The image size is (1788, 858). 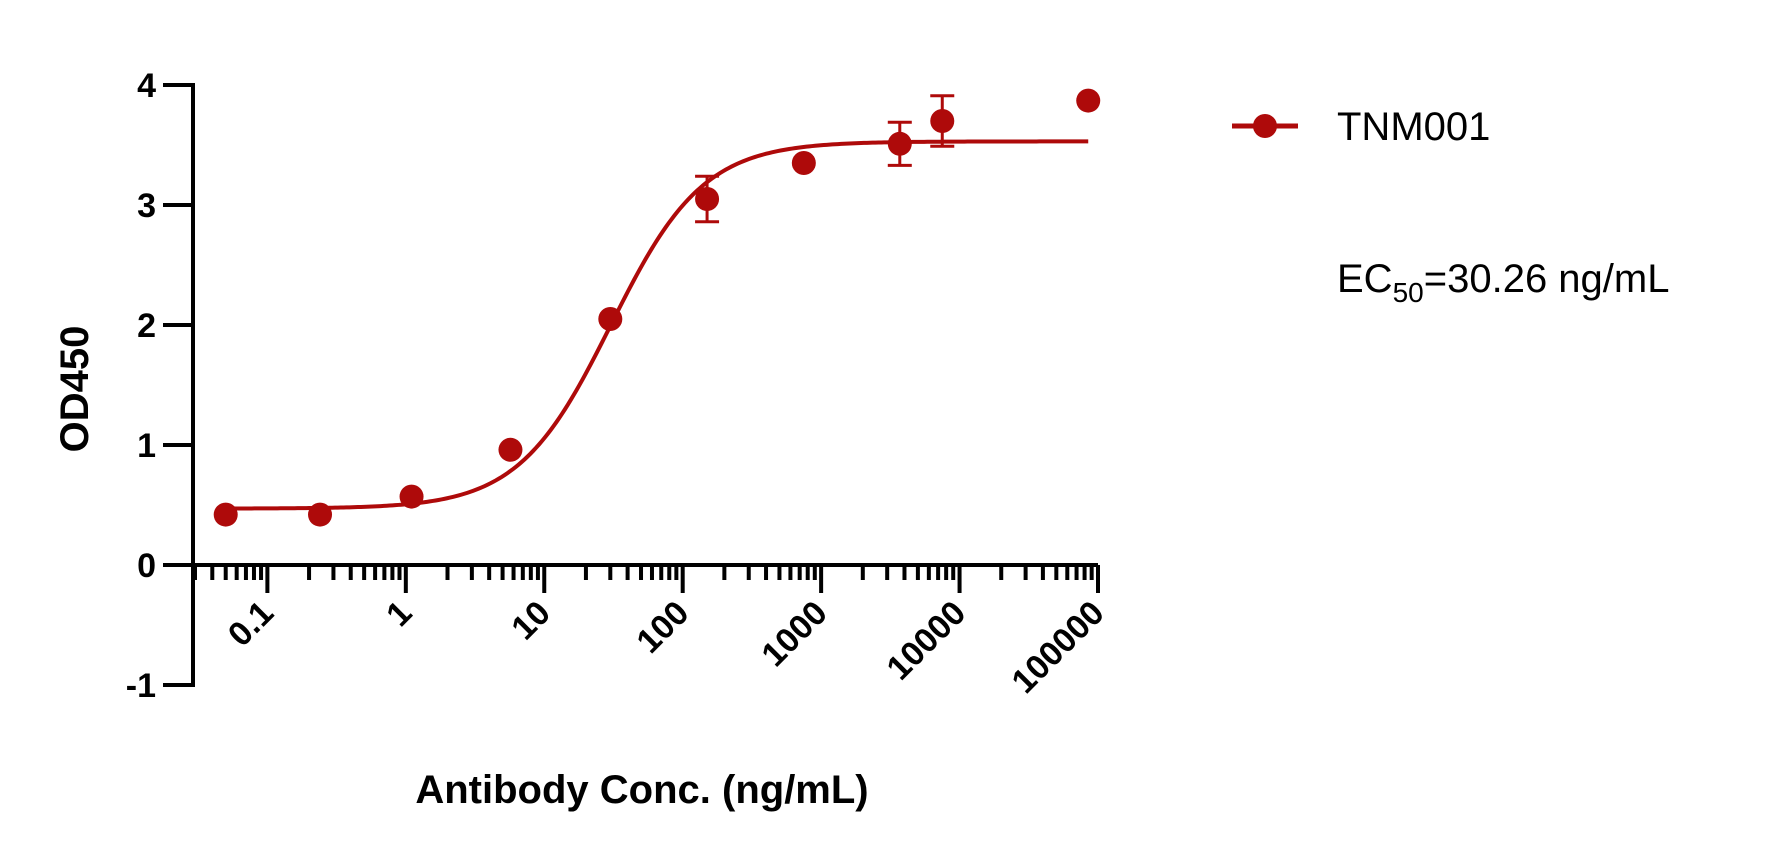 What do you see at coordinates (159, 386) in the screenshot?
I see `y-ticks: -1 0 1 2 3 4` at bounding box center [159, 386].